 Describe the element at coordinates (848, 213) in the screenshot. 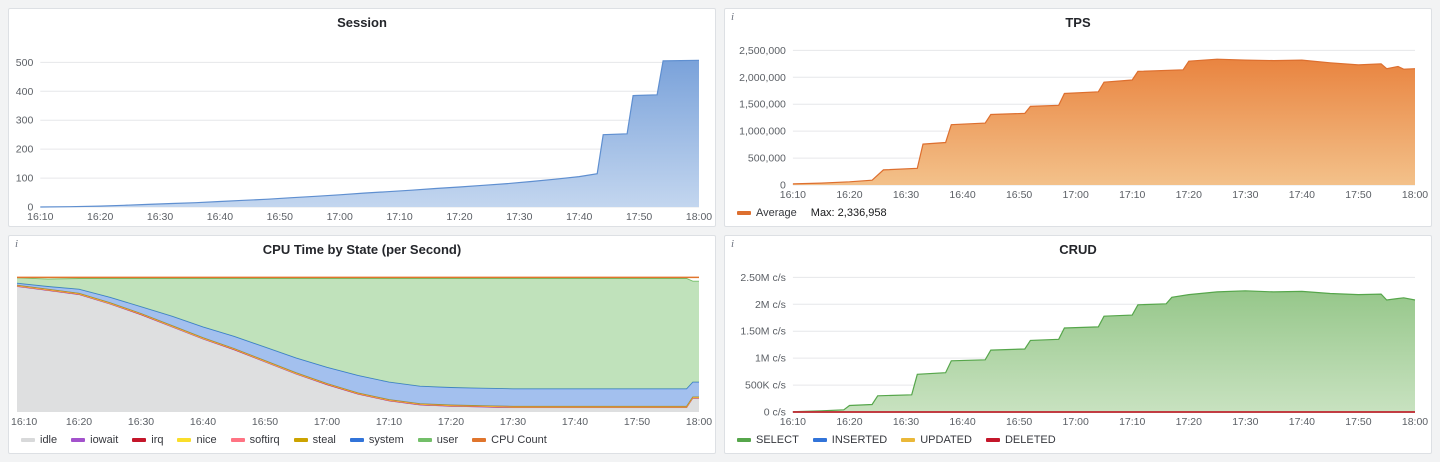

I see `legend-max-value: Max: 2,336,958` at that location.